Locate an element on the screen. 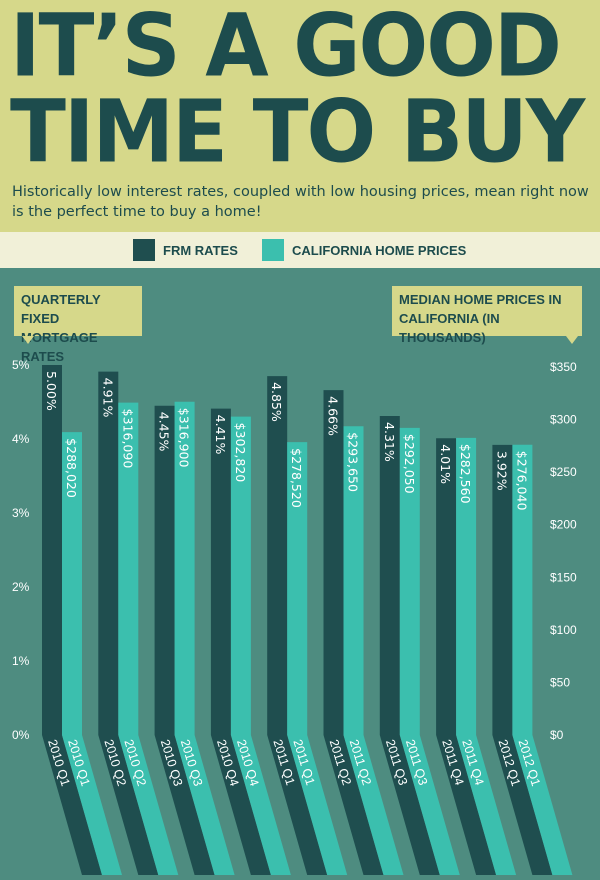 The height and width of the screenshot is (880, 600). bar-label-frm-rate: 3.92% is located at coordinates (501, 471).